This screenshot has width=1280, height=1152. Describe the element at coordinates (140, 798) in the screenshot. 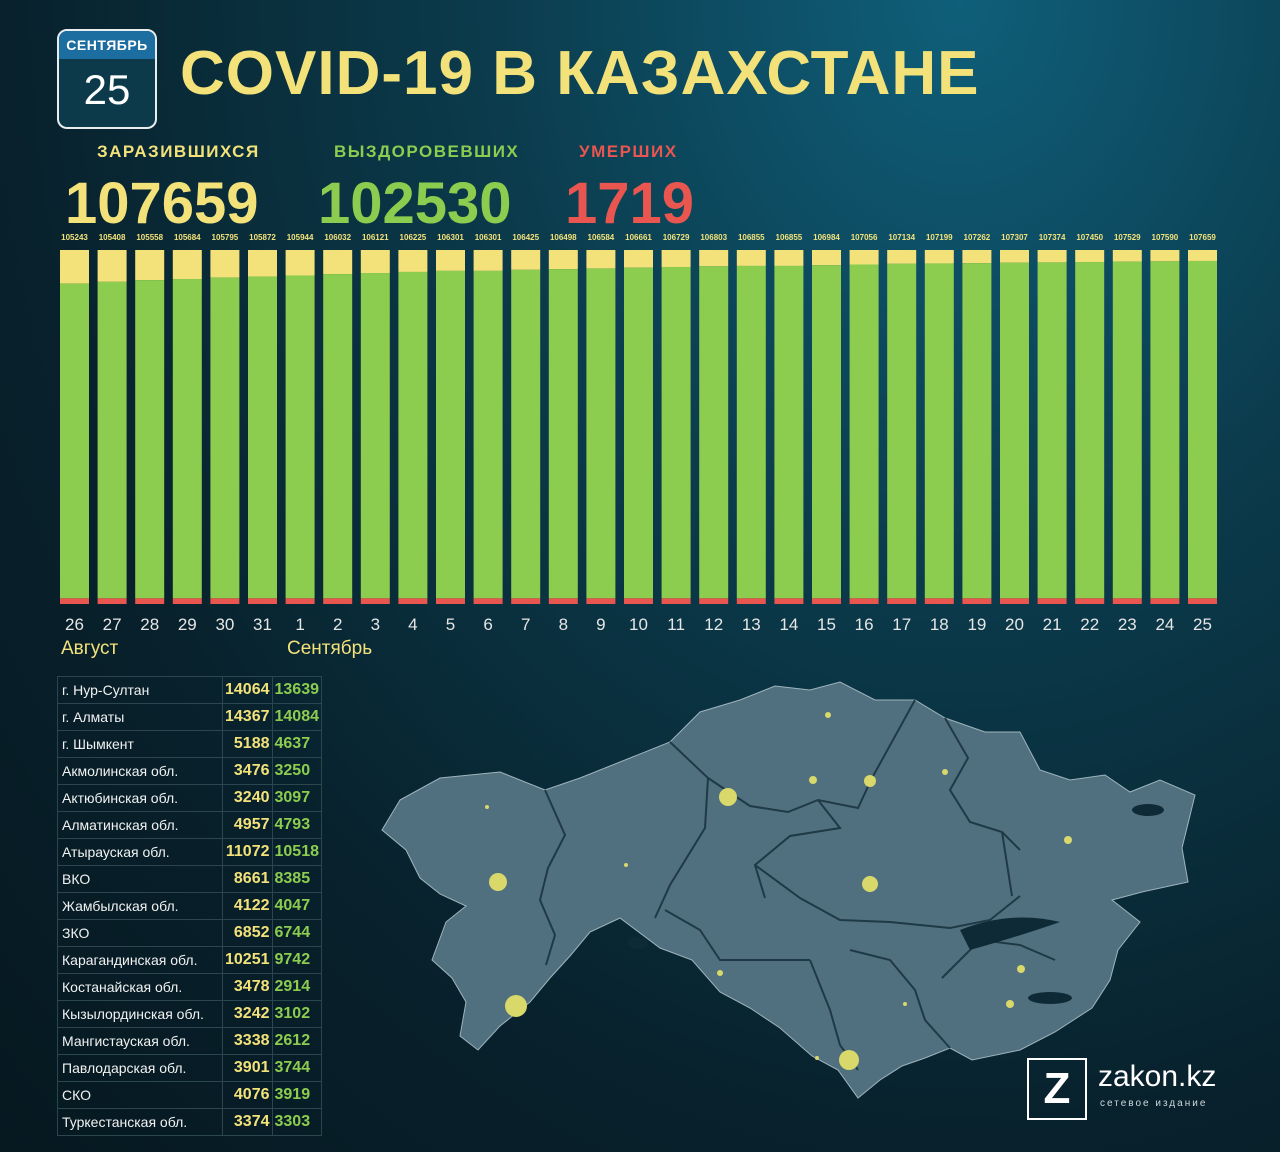

I see `region-name: Актюбинская обл.` at that location.